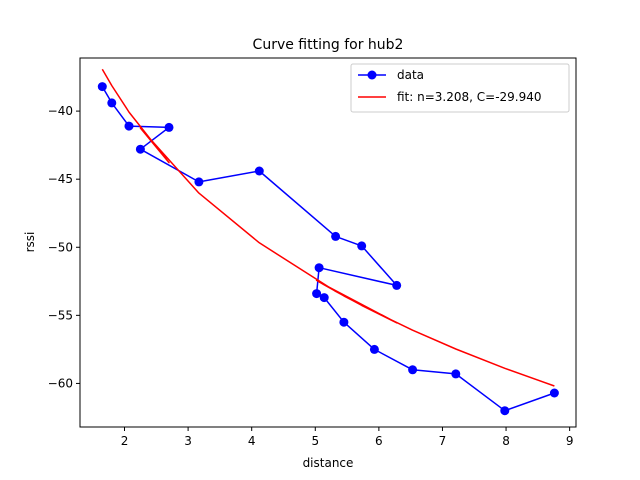 Image resolution: width=640 pixels, height=480 pixels. I want to click on y-tick-label: −45, so click(60, 179).